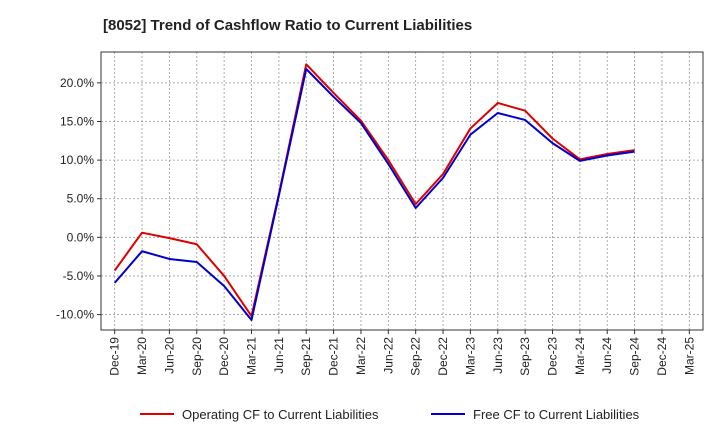 Image resolution: width=720 pixels, height=440 pixels. Describe the element at coordinates (470, 356) in the screenshot. I see `x-tick-label: Mar-23` at that location.